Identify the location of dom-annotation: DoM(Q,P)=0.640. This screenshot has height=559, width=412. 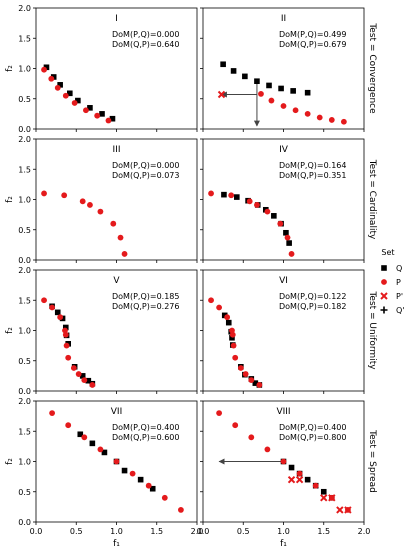
(145, 44).